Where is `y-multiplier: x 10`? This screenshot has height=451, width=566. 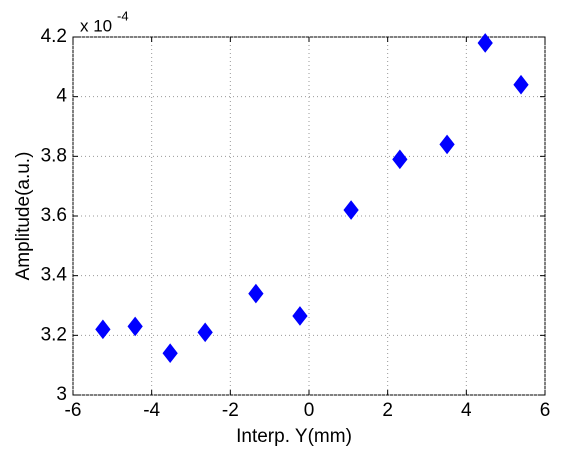 y-multiplier: x 10 is located at coordinates (96, 25).